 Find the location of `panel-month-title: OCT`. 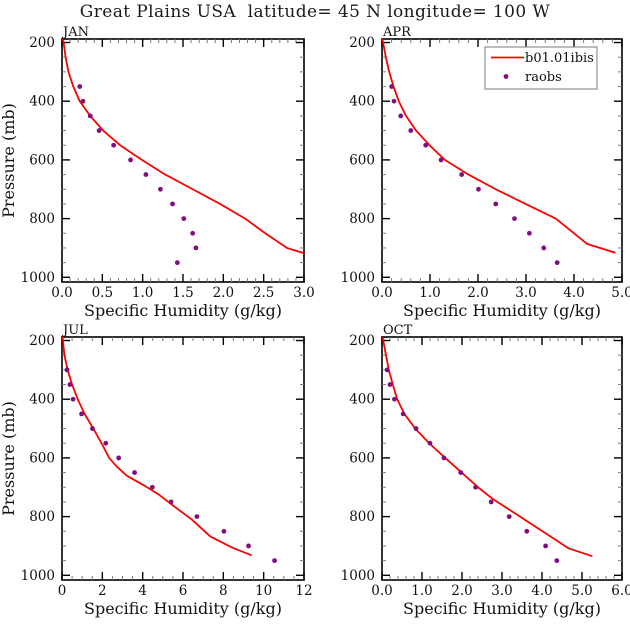

panel-month-title: OCT is located at coordinates (398, 330).